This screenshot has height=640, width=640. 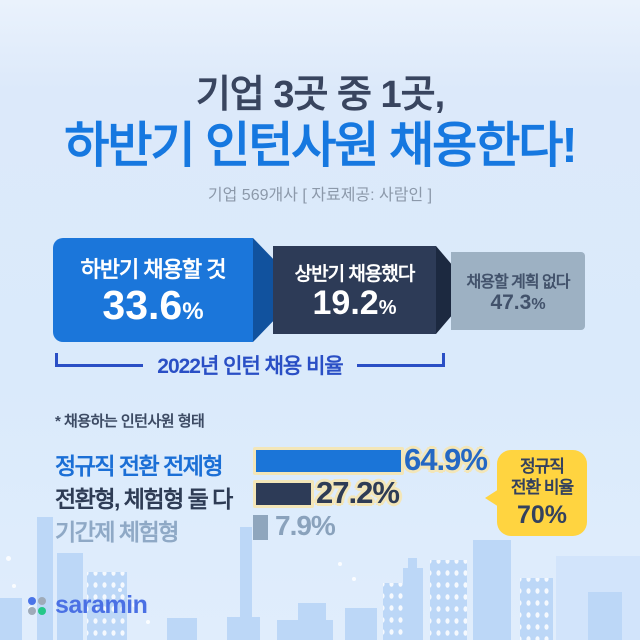 I want to click on segment-label: 채용할 계획 없다, so click(x=518, y=282).